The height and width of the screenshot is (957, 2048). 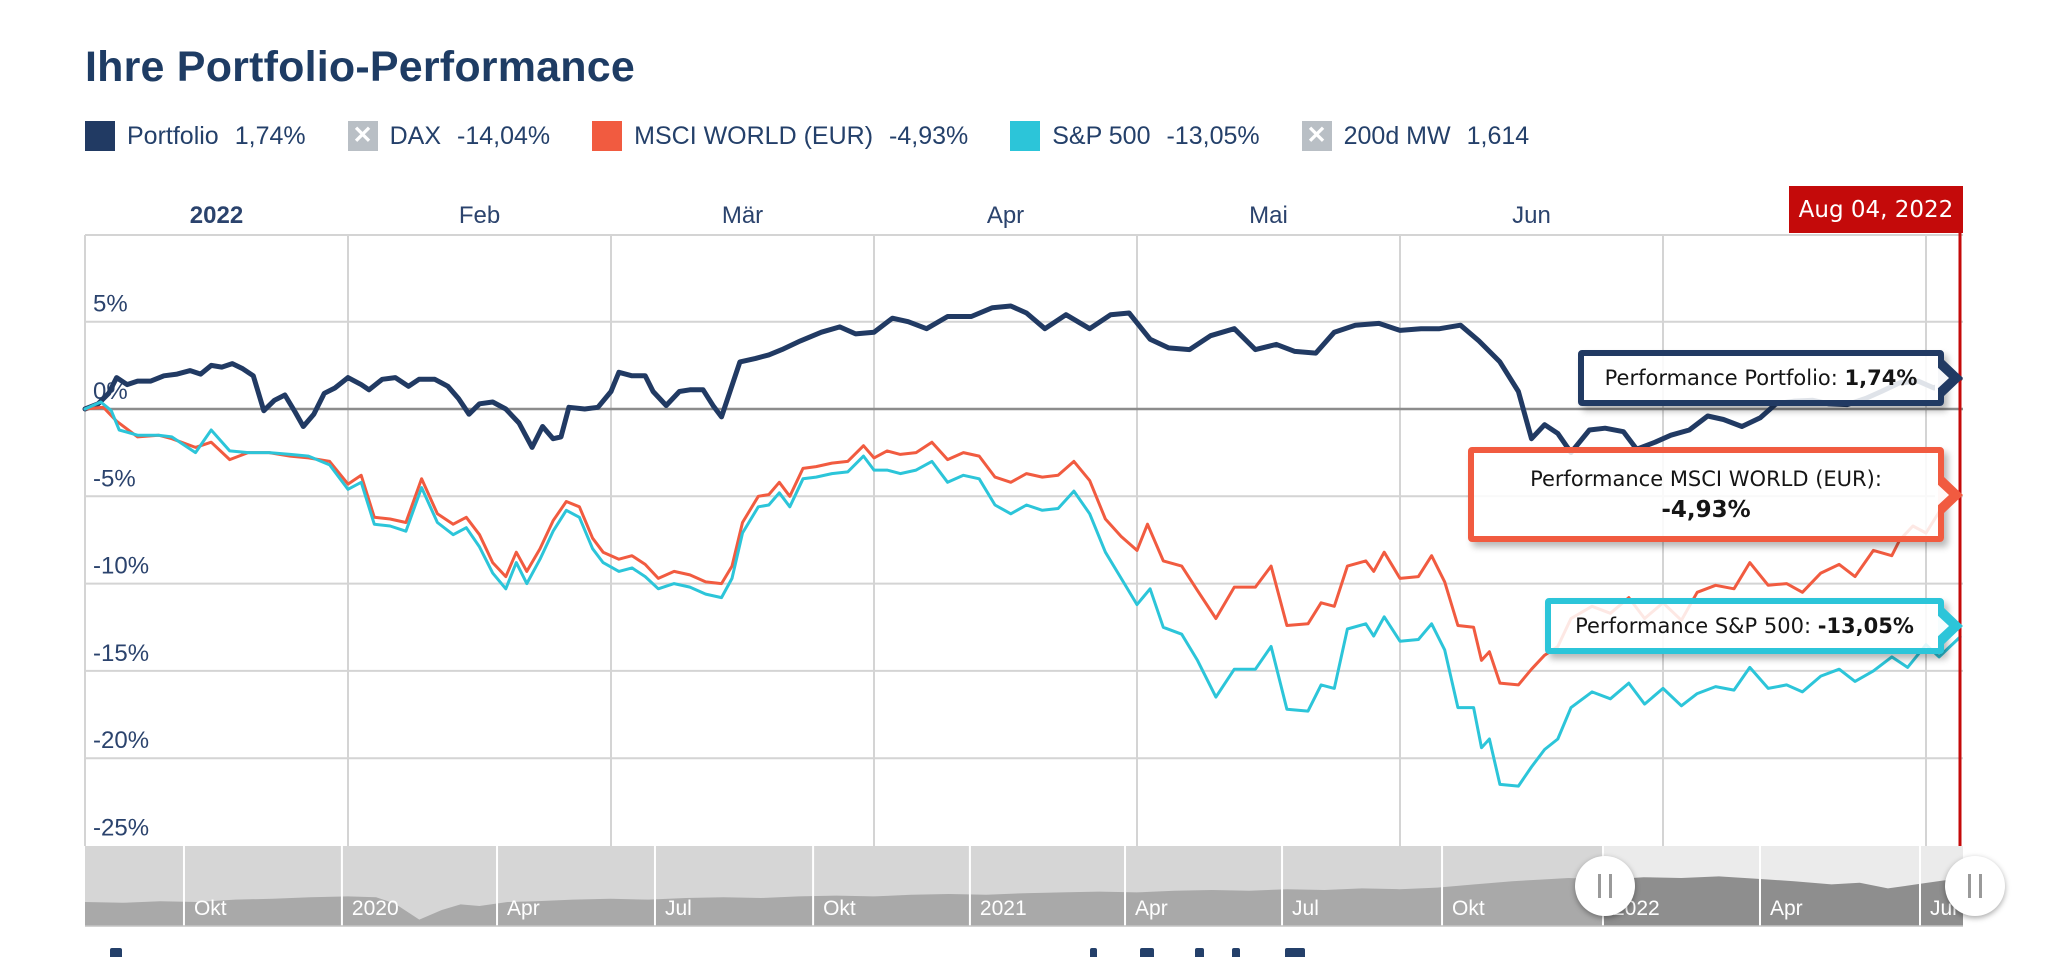 I want to click on y-axis-tick-label: -25%, so click(x=121, y=828).